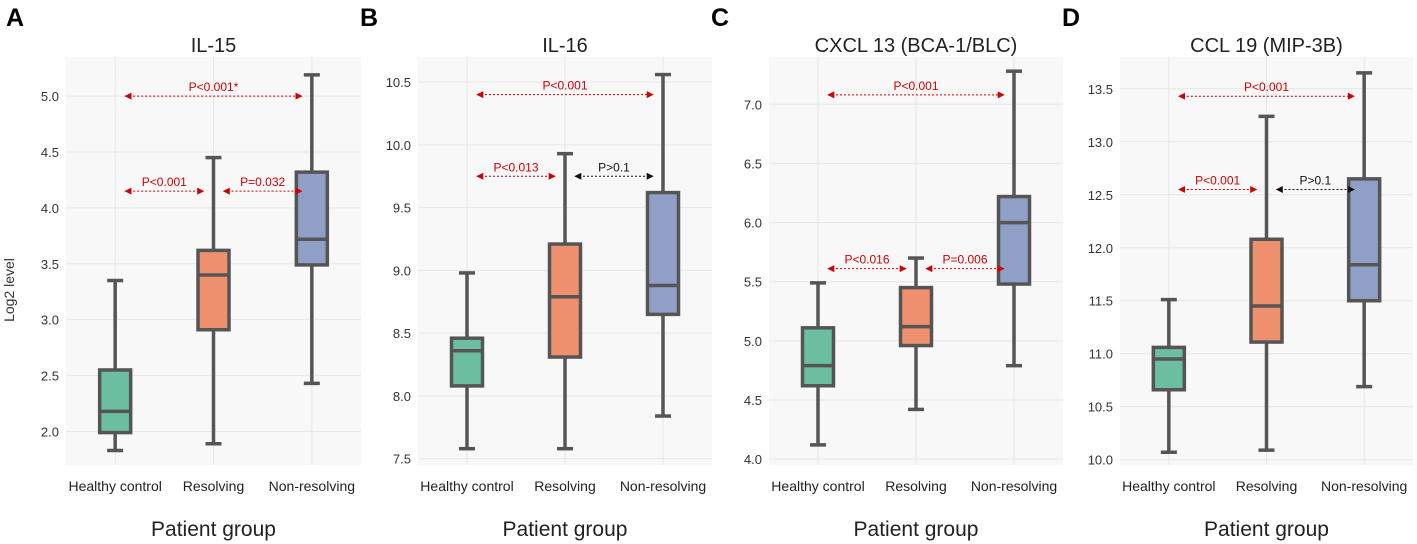 Image resolution: width=1417 pixels, height=544 pixels. I want to click on panel-title: IL-15, so click(214, 46).